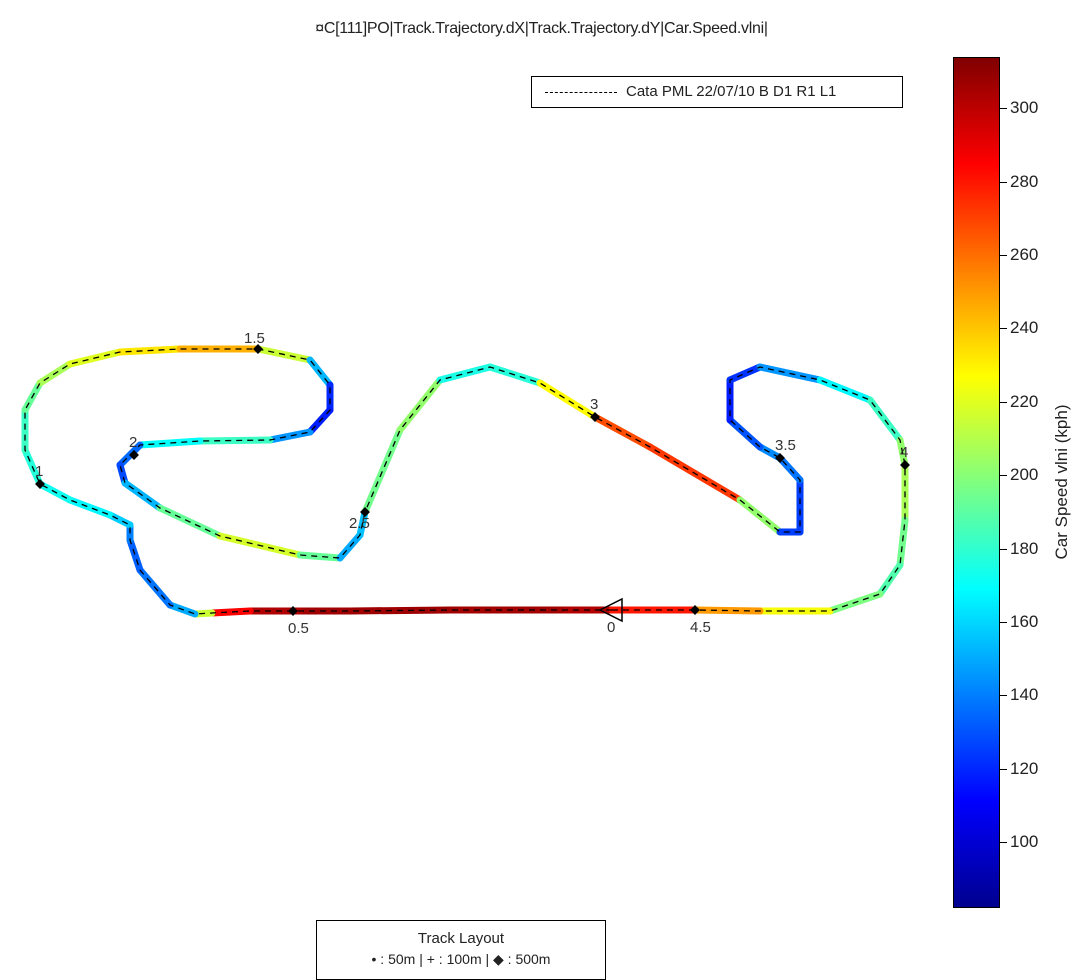 Image resolution: width=1083 pixels, height=980 pixels. Describe the element at coordinates (1024, 841) in the screenshot. I see `colorbar-tick-label: 100` at that location.